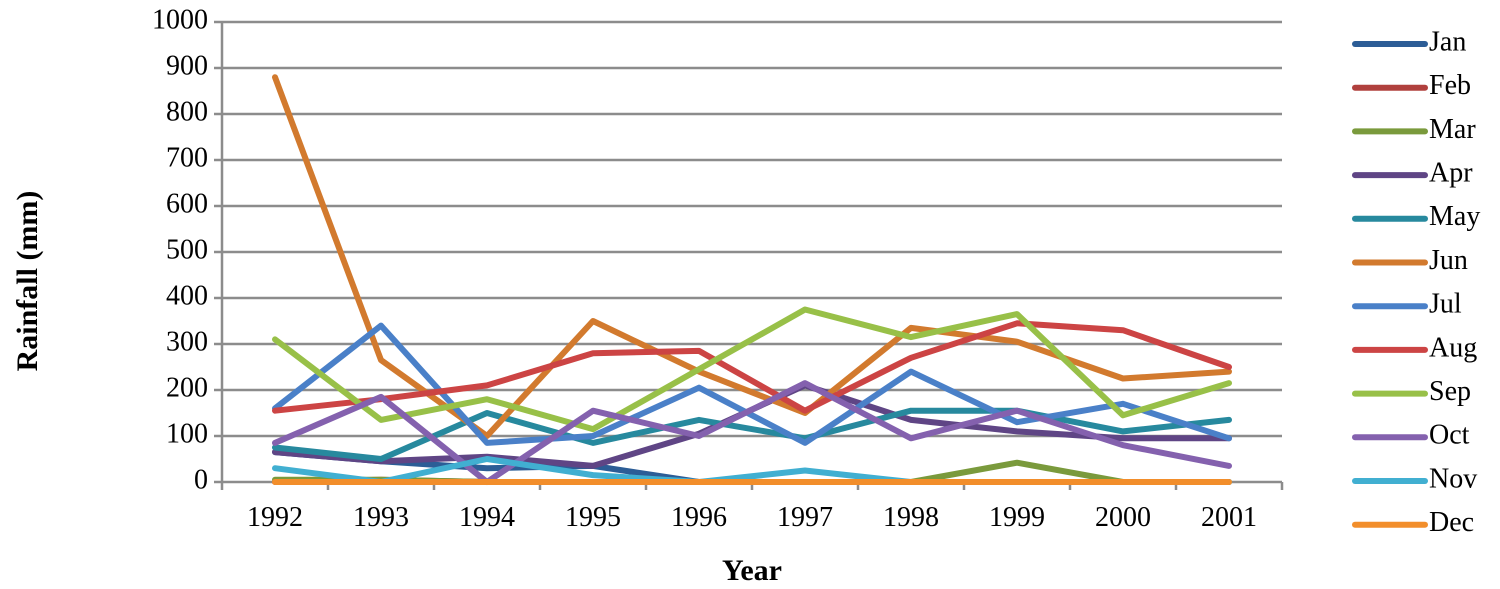  What do you see at coordinates (187, 203) in the screenshot?
I see `y-tick-label: 600` at bounding box center [187, 203].